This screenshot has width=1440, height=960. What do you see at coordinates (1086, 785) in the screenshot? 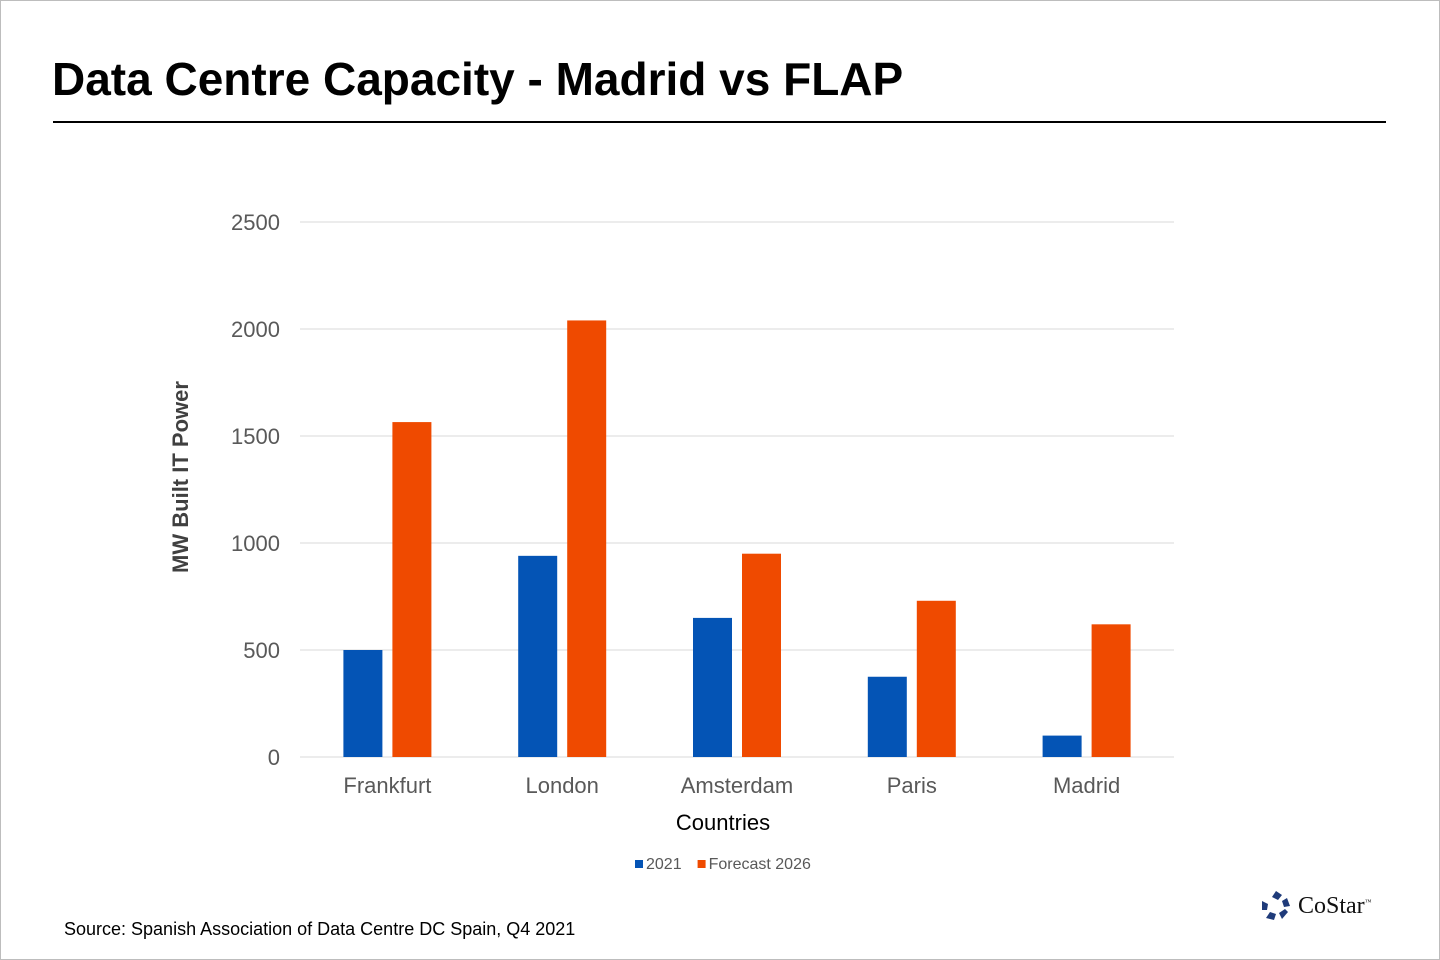
I see `x-tick-label: Madrid` at bounding box center [1086, 785].